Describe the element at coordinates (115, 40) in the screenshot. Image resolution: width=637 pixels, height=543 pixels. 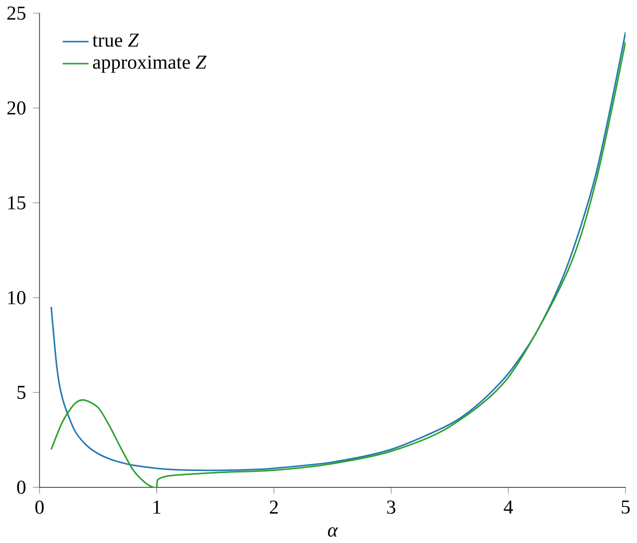
I see `legend-label: true Z` at that location.